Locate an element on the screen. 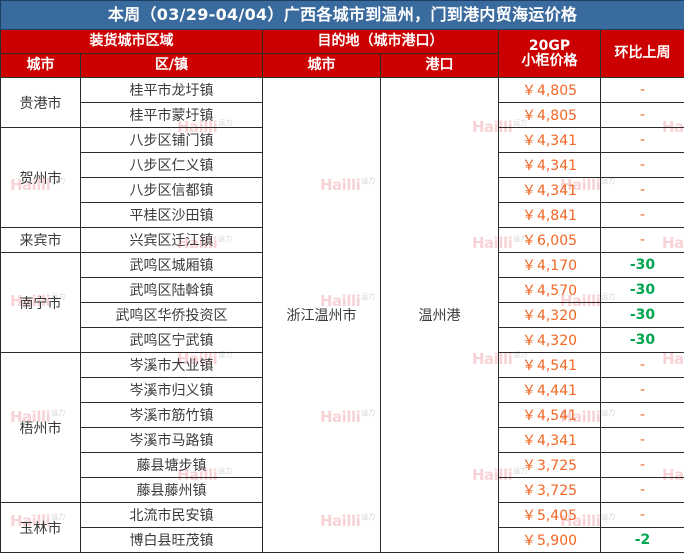 Image resolution: width=684 pixels, height=553 pixels. price-cell: ￥4,570 is located at coordinates (550, 290).